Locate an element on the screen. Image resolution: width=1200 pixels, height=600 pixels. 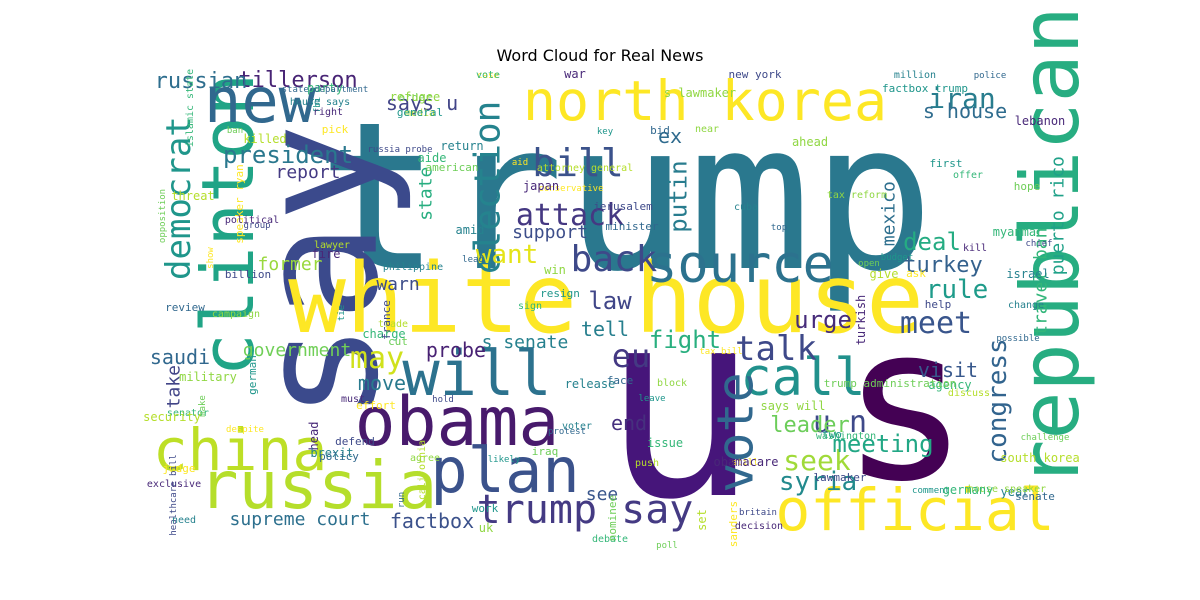
chart-title: Word Cloud for Real News is located at coordinates (600, 55).